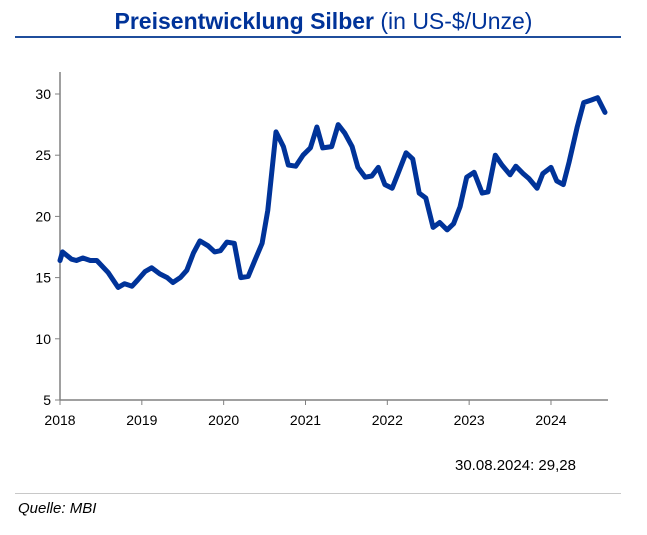 This screenshot has height=535, width=647. What do you see at coordinates (515, 465) in the screenshot?
I see `last-value-annotation: 30.08.2024: 29,28` at bounding box center [515, 465].